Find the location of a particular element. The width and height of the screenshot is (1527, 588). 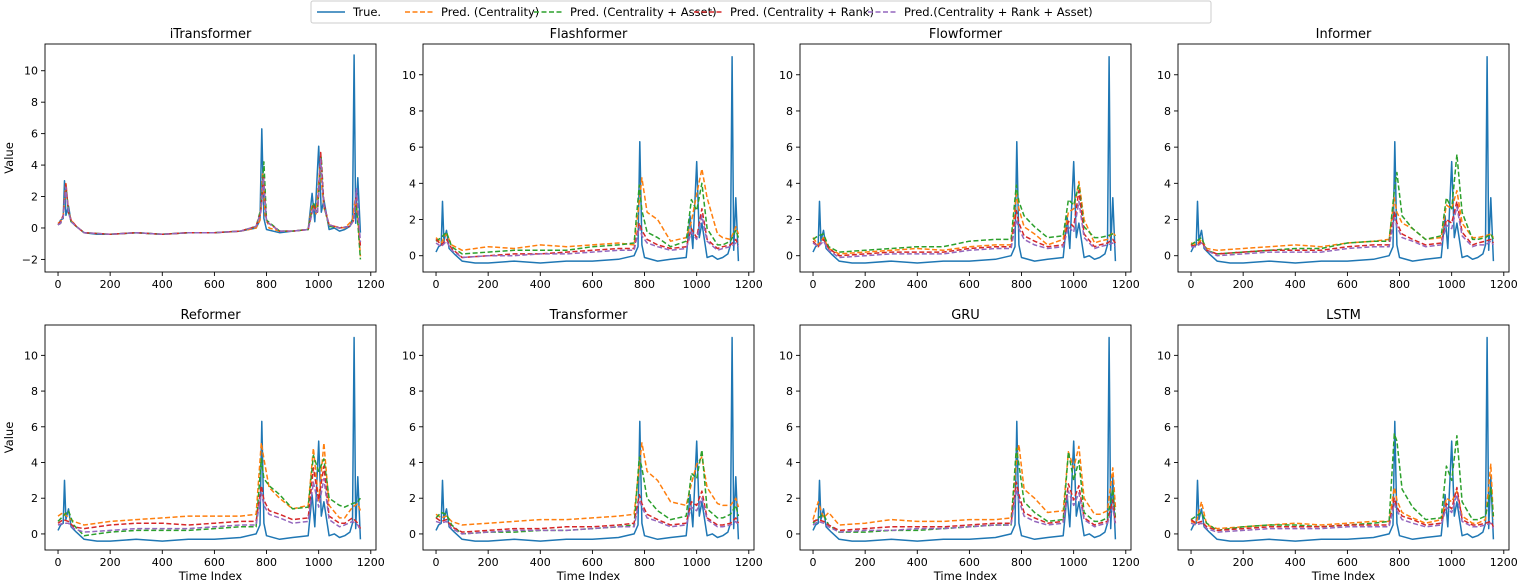

legend-label: Pred. (Centrality + Asset) is located at coordinates (643, 12).